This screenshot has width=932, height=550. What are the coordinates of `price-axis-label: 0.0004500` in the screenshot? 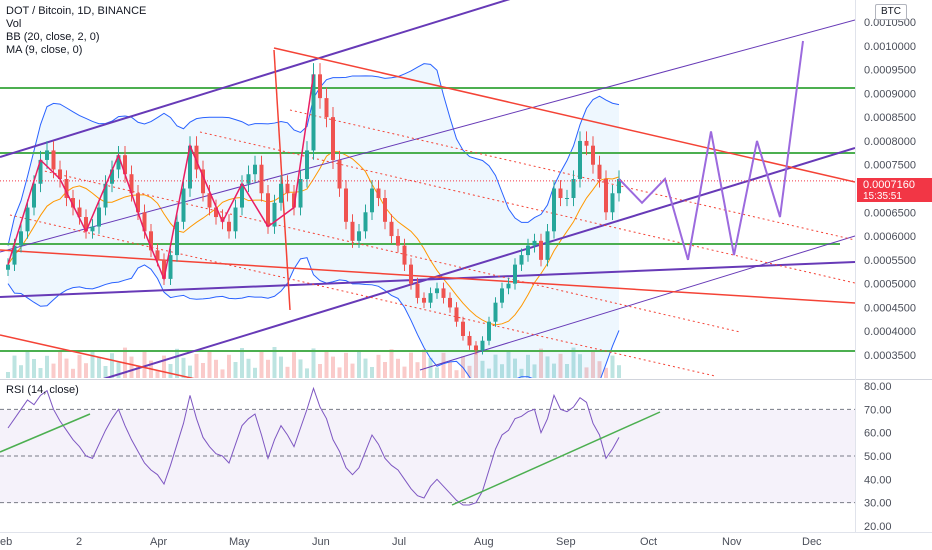 It's located at (890, 308).